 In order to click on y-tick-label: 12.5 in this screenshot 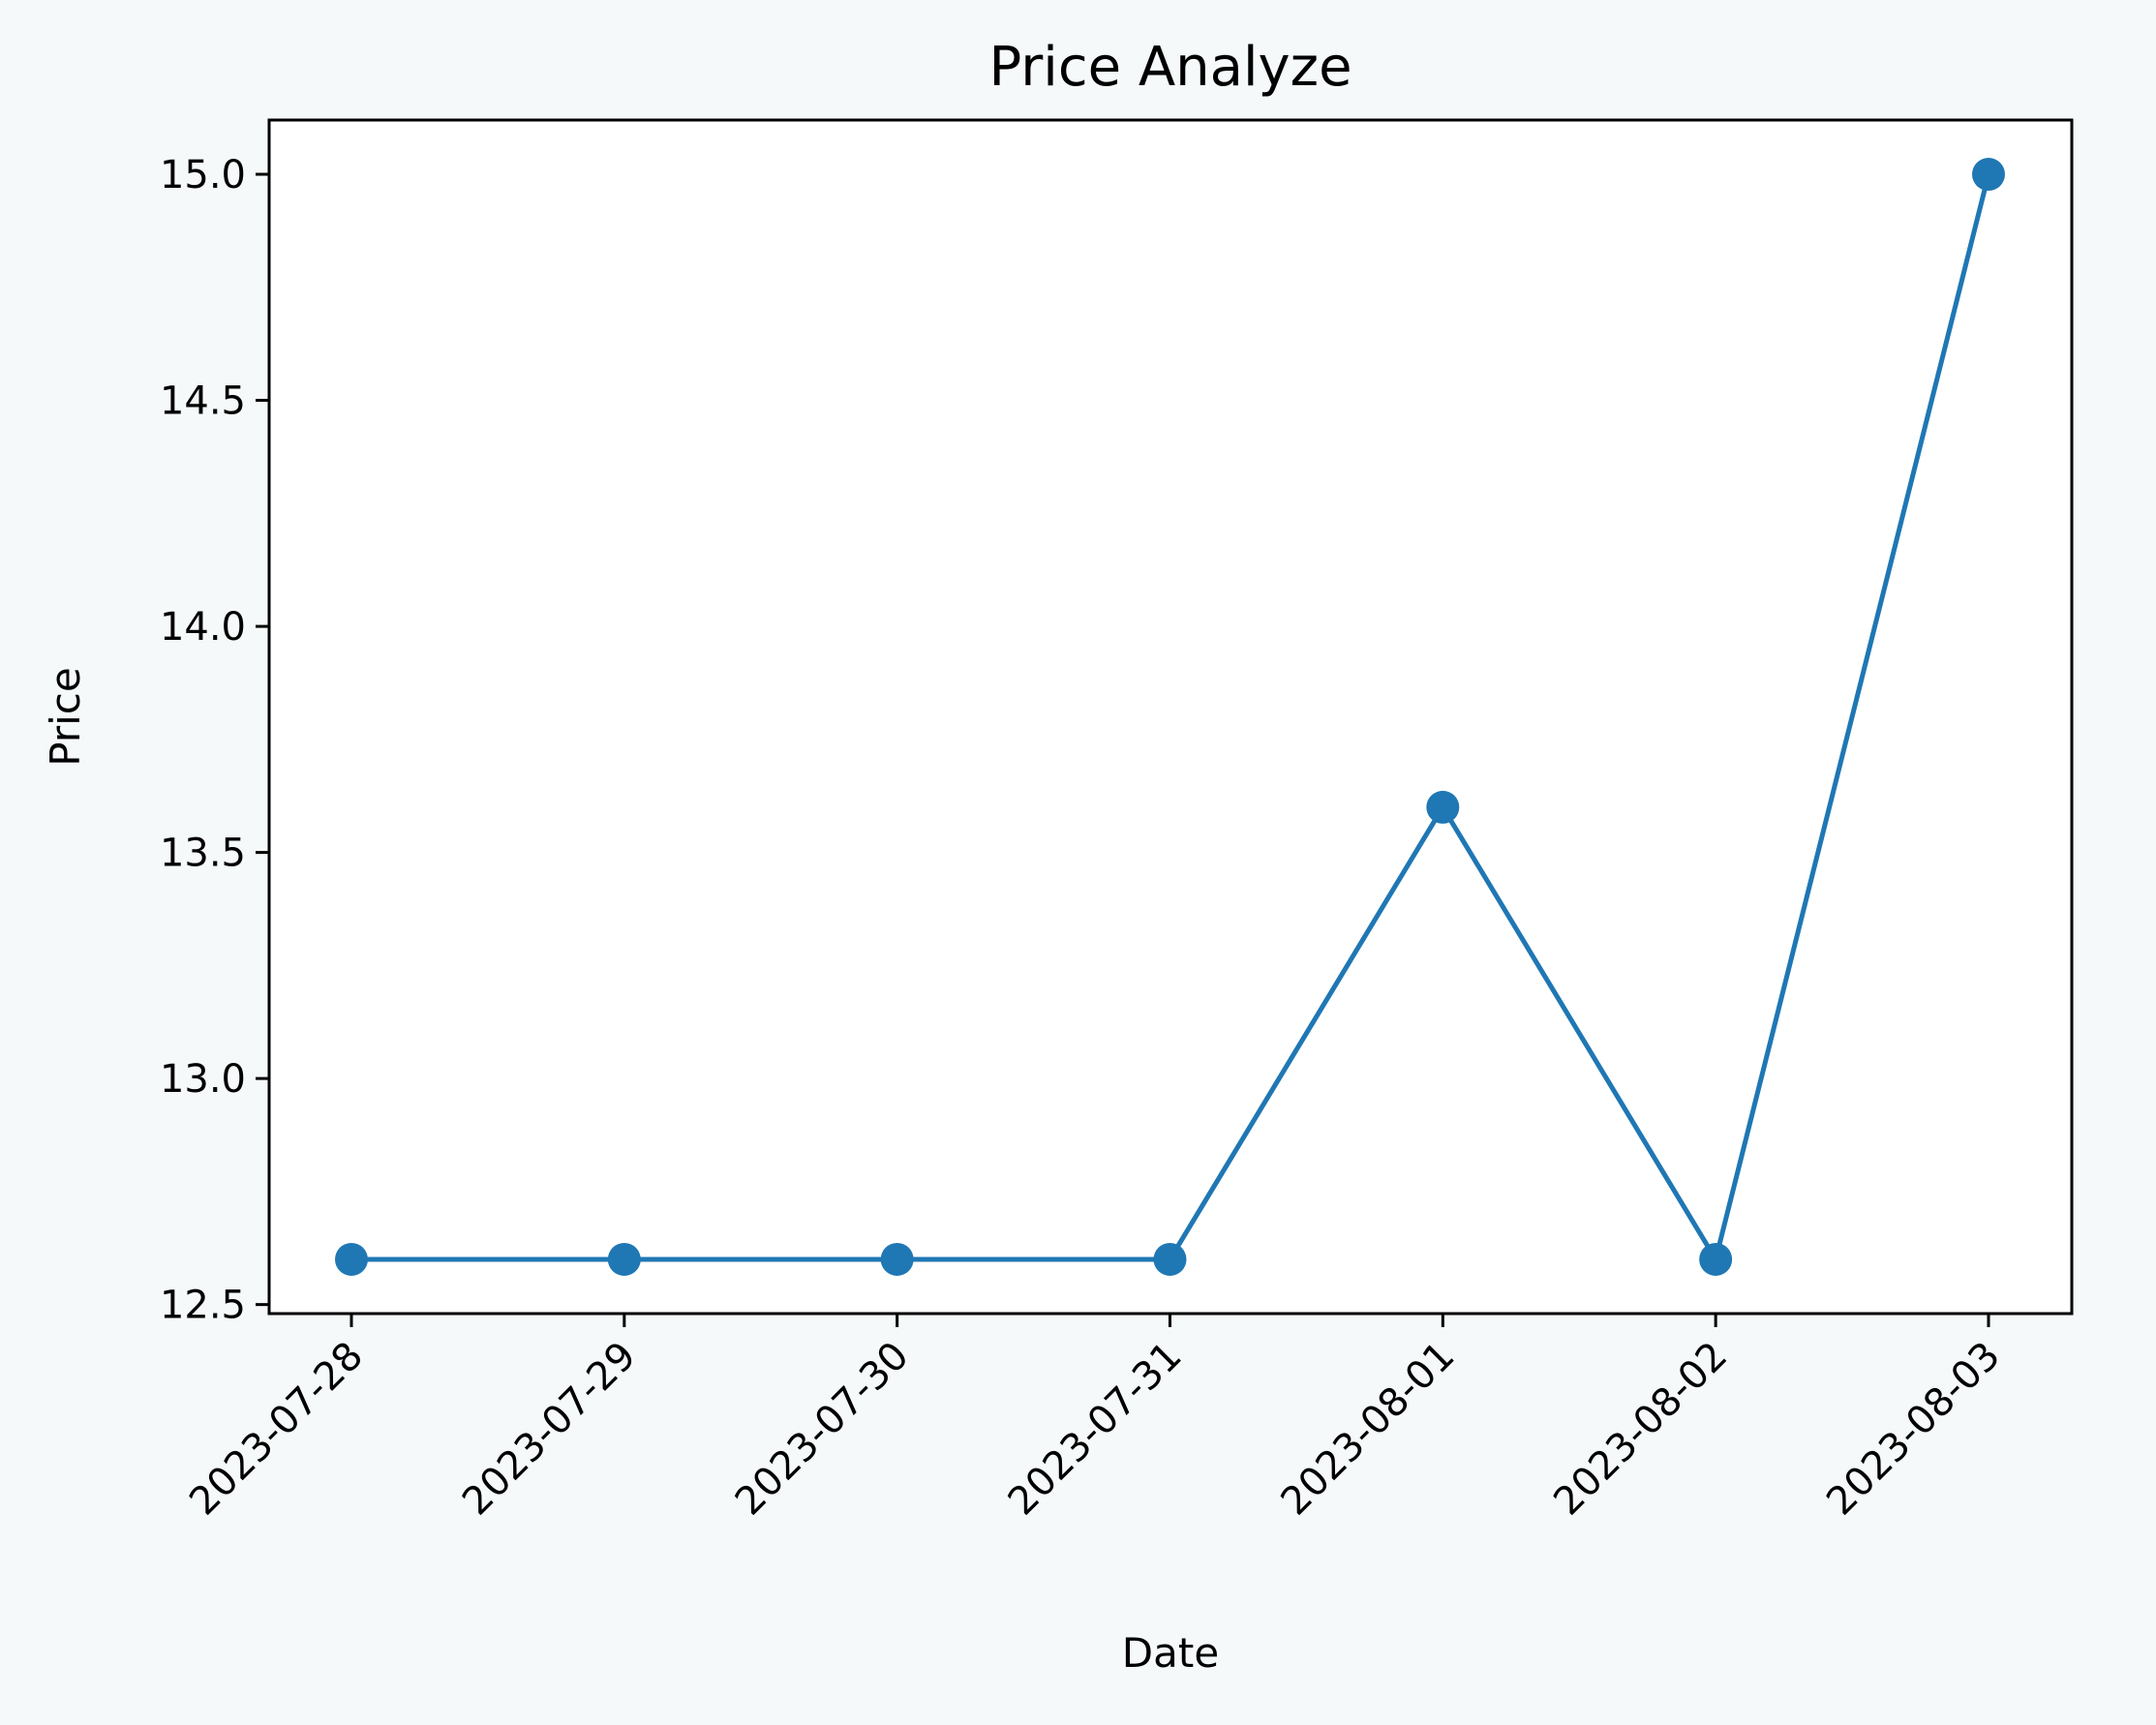, I will do `click(203, 1306)`.